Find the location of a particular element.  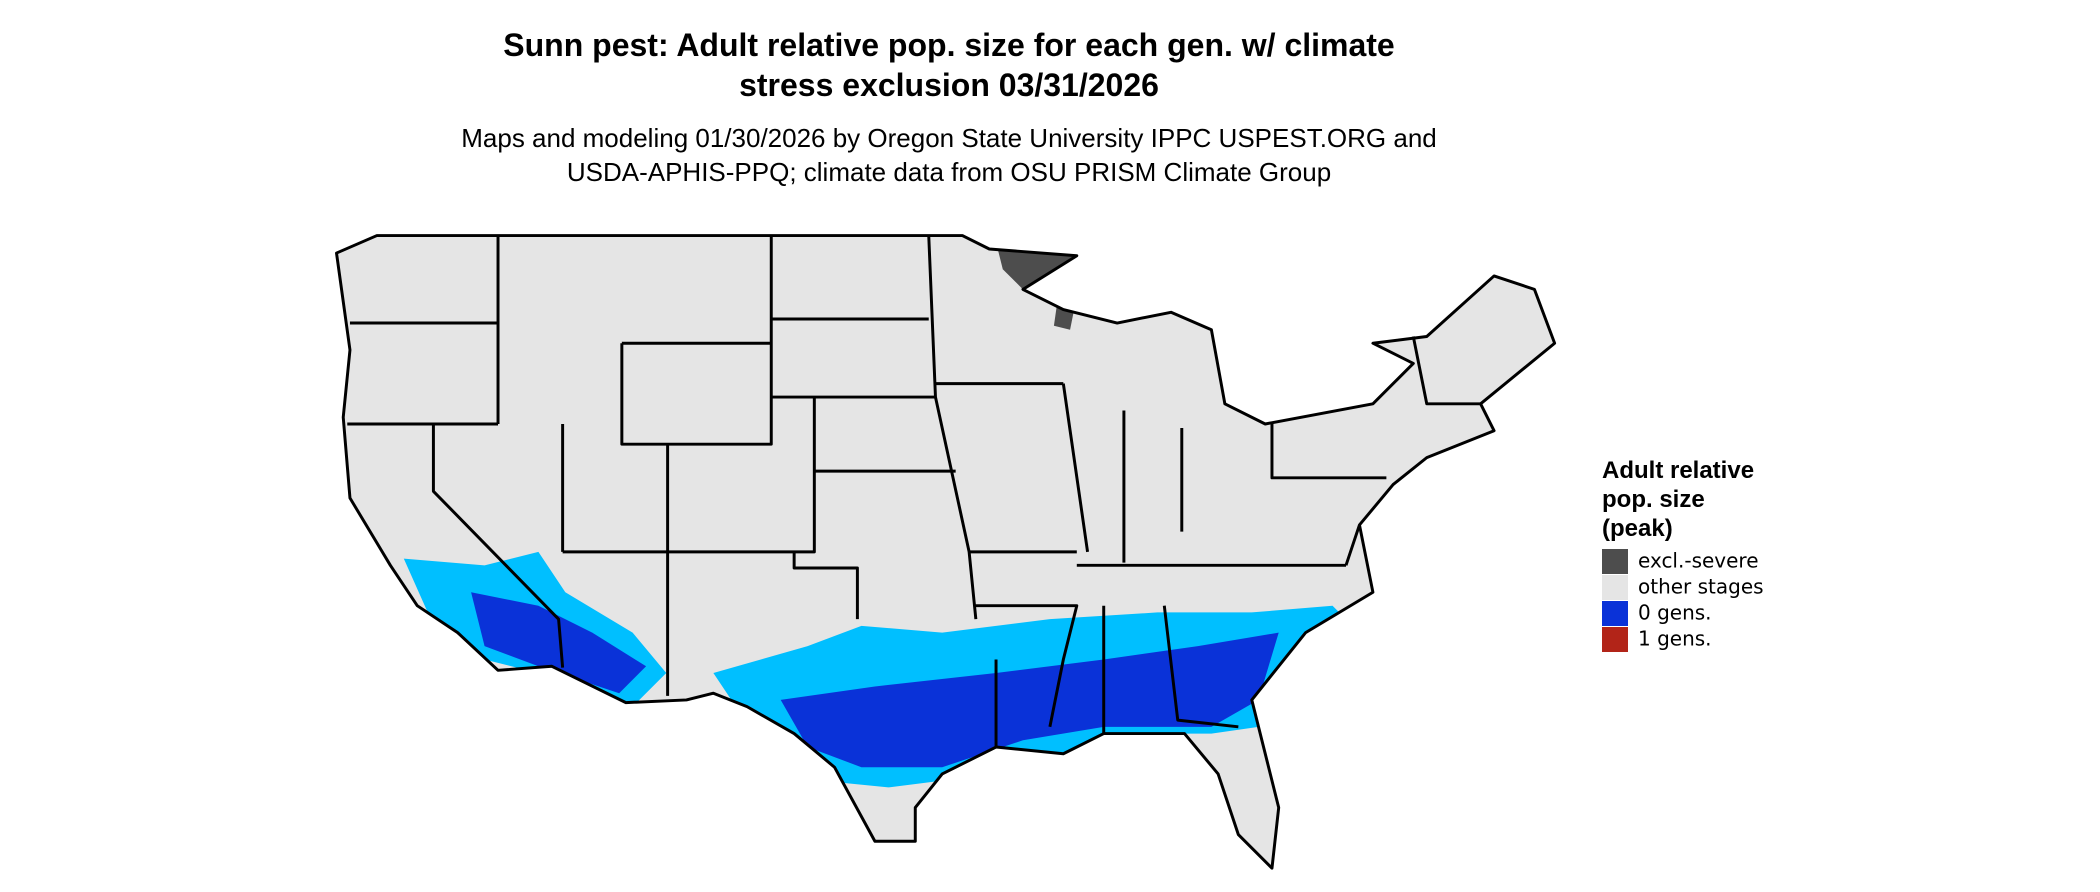

title-line: stress exclusion 03/31/2026 is located at coordinates (949, 85).